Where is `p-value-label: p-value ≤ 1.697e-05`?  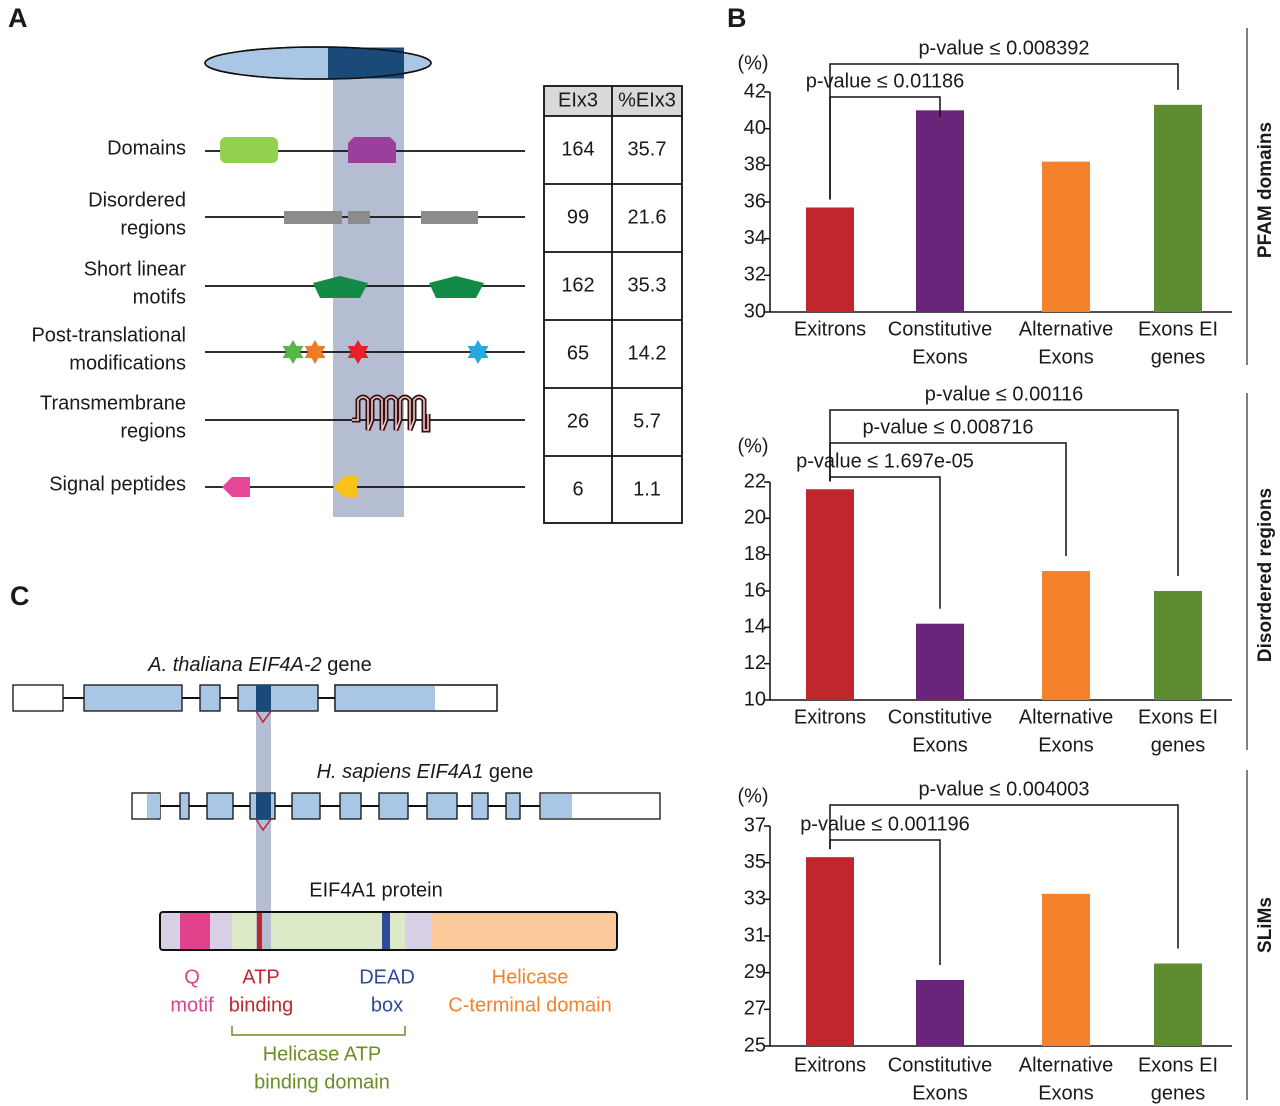
p-value-label: p-value ≤ 1.697e-05 is located at coordinates (885, 461).